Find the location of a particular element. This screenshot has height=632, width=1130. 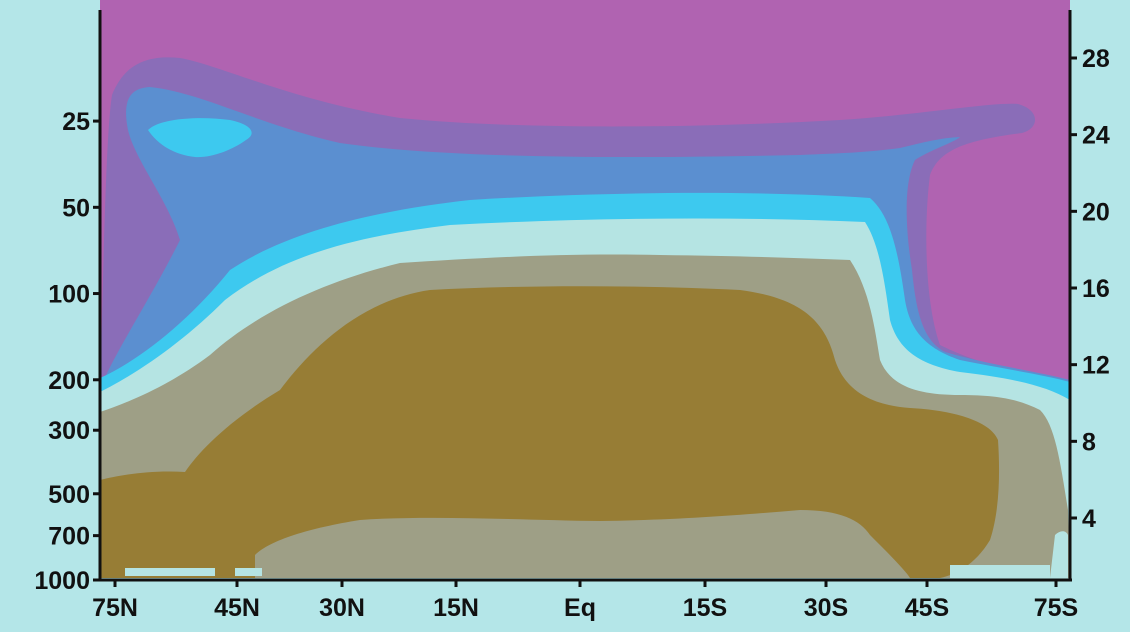

band-lightcyan-bottom-left is located at coordinates (193, 572).